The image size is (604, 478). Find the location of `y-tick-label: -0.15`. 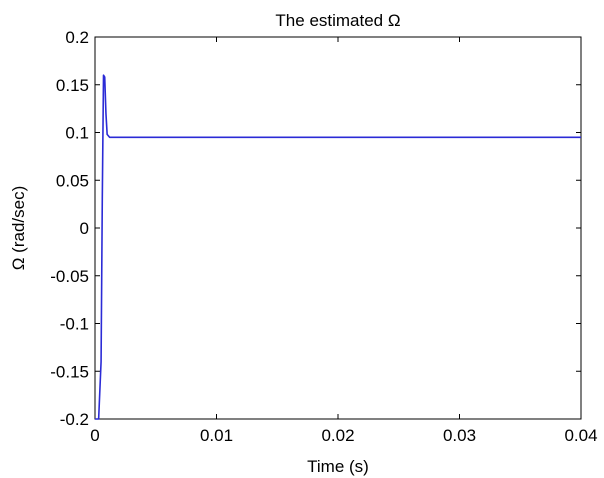

y-tick-label: -0.15 is located at coordinates (69, 371).